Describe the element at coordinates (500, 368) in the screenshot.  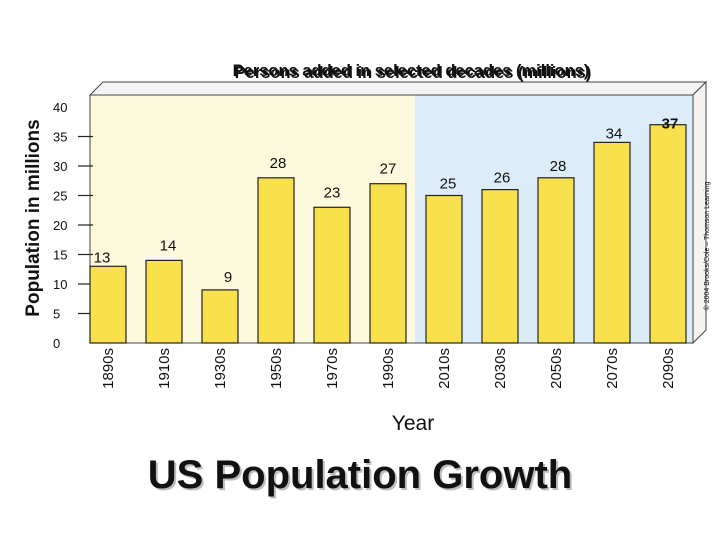
I see `x-tick-label: 2030s` at that location.